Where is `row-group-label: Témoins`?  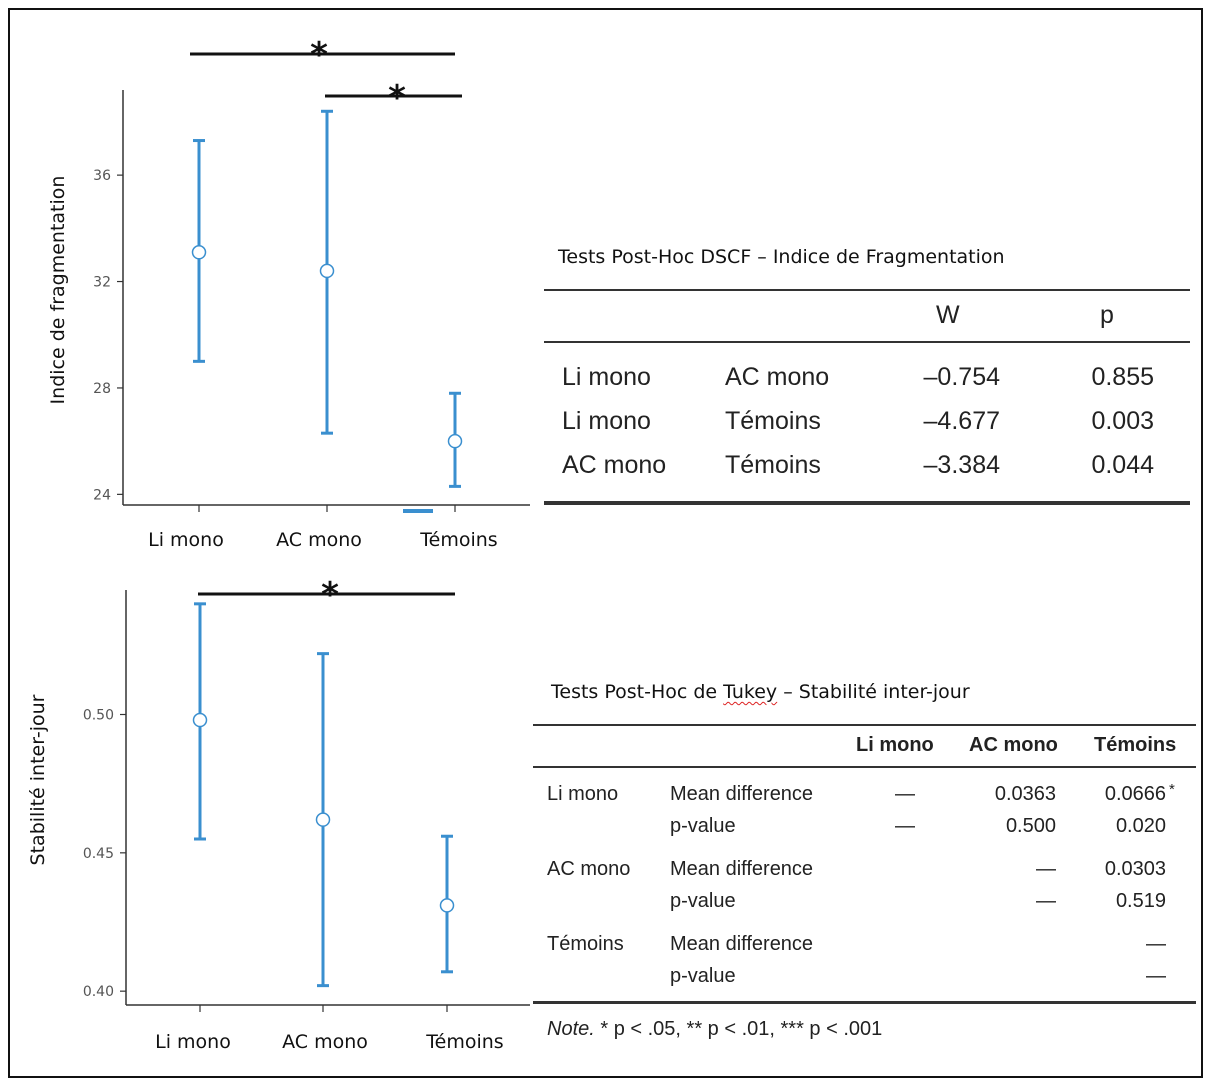
row-group-label: Témoins is located at coordinates (585, 944).